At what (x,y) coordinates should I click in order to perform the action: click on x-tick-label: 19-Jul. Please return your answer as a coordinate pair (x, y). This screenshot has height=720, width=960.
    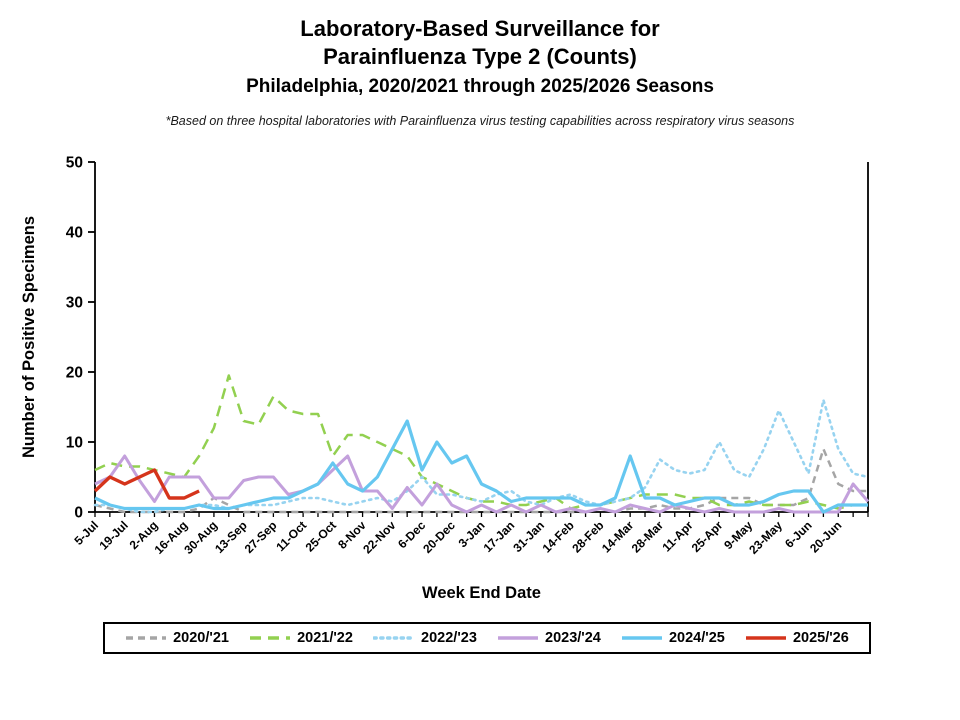
    Looking at the image, I should click on (113, 535).